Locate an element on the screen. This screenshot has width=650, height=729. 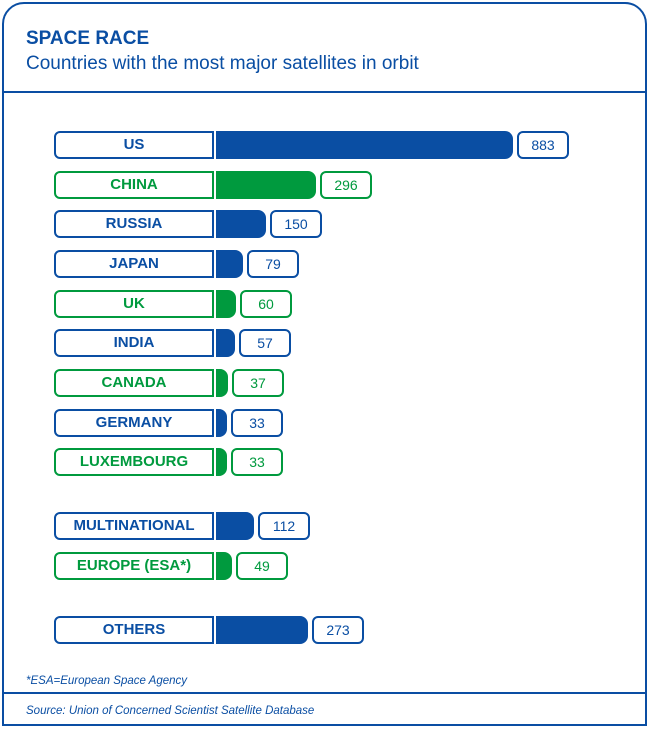
value-label: 296 is located at coordinates (346, 185).